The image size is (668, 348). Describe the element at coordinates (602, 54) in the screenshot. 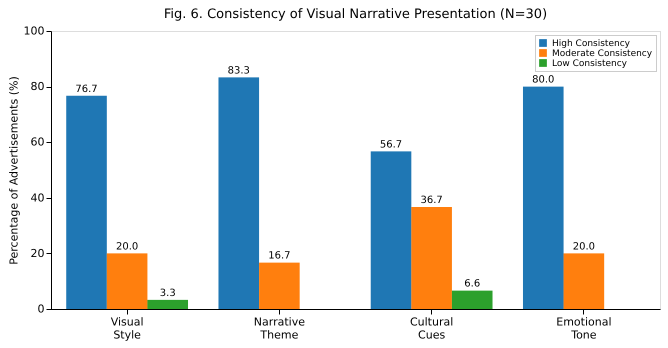

I see `legend-label: Moderate Consistency` at that location.